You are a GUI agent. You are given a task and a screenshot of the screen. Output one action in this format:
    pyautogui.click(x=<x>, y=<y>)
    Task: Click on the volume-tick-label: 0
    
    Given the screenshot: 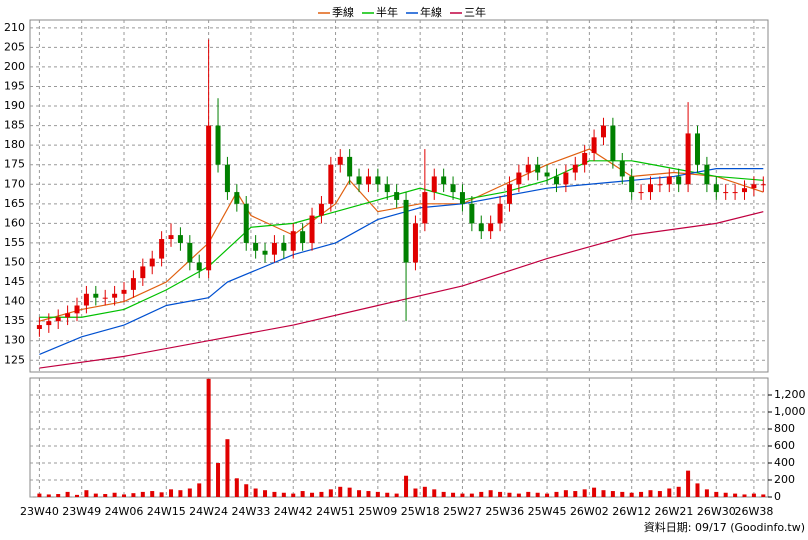 What is the action you would take?
    pyautogui.click(x=777, y=496)
    